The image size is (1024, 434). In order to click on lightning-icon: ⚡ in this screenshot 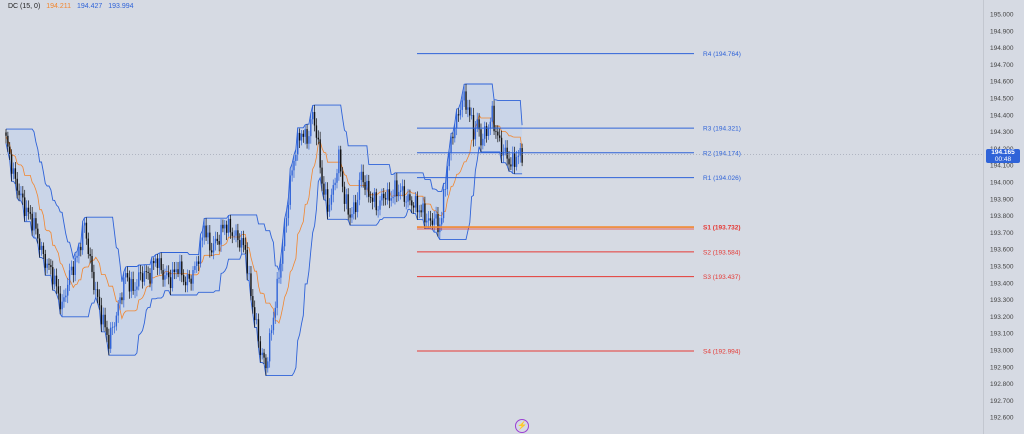, I will do `click(522, 426)`.